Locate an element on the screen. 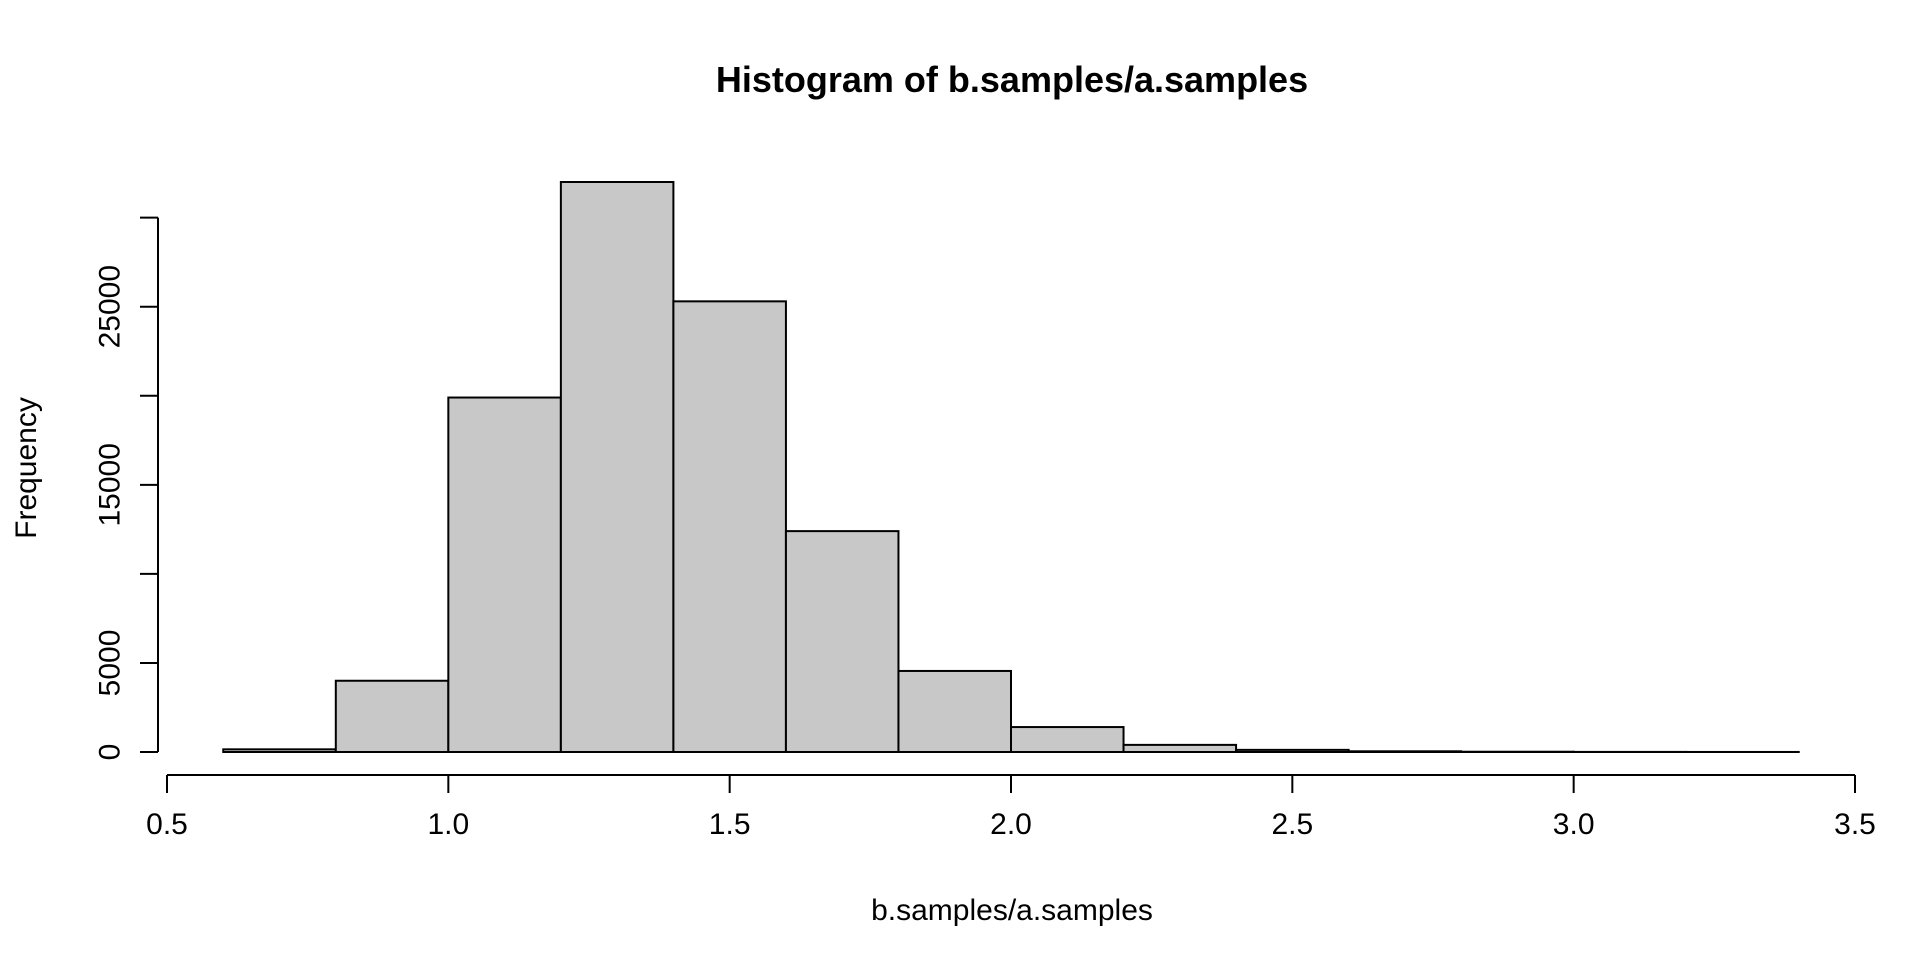 This screenshot has height=960, width=1920. y-axis: 0 5000 15000 25000 is located at coordinates (126, 488).